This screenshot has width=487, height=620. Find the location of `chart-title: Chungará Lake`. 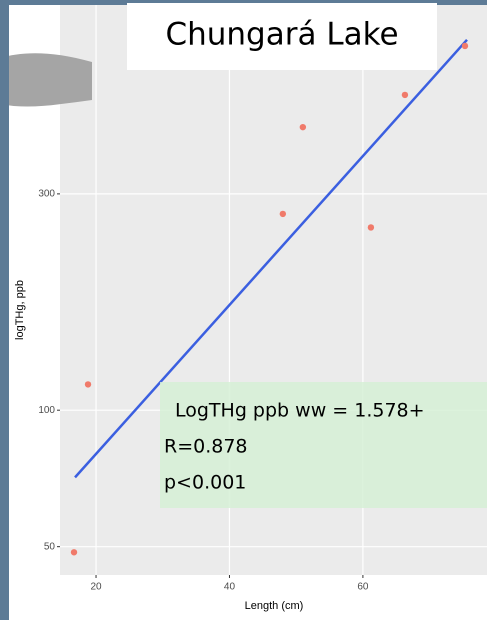

chart-title: Chungará Lake is located at coordinates (281, 35).